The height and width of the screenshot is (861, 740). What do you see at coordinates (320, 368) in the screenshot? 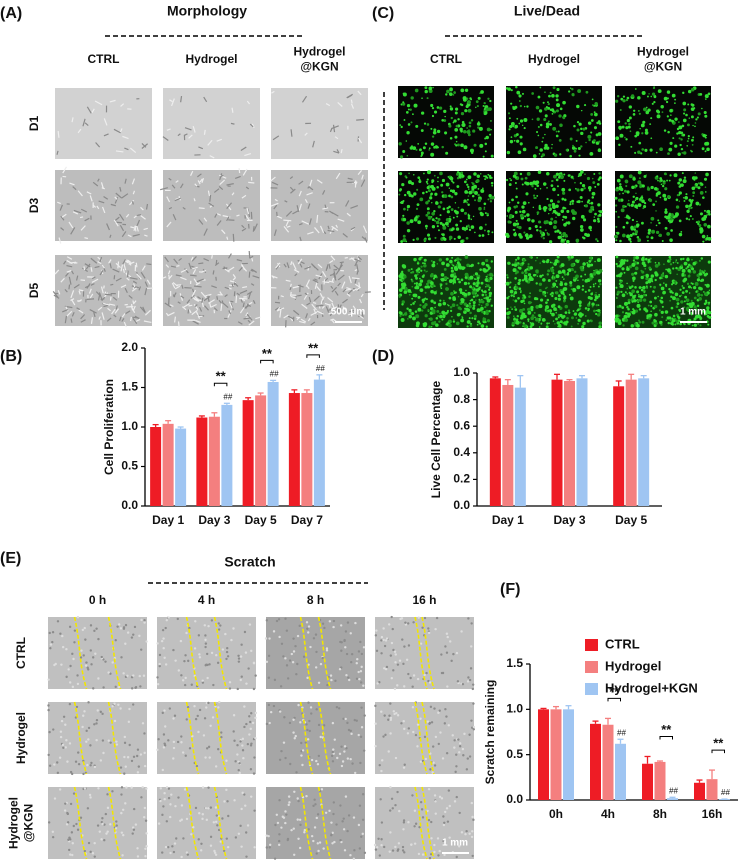
I see `annotation: ##` at bounding box center [320, 368].